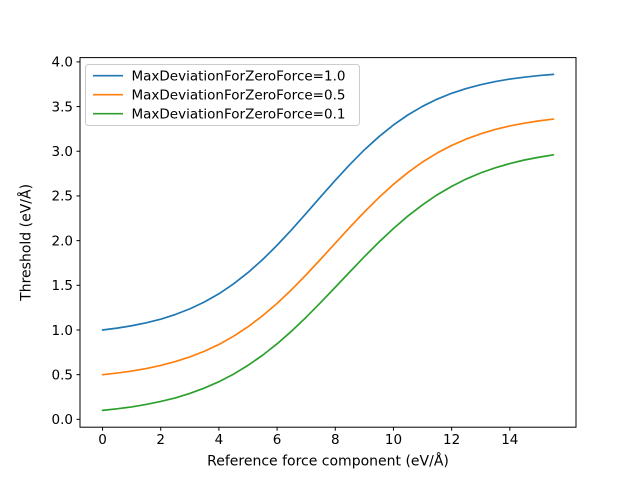  I want to click on x-tick-label: 8, so click(335, 440).